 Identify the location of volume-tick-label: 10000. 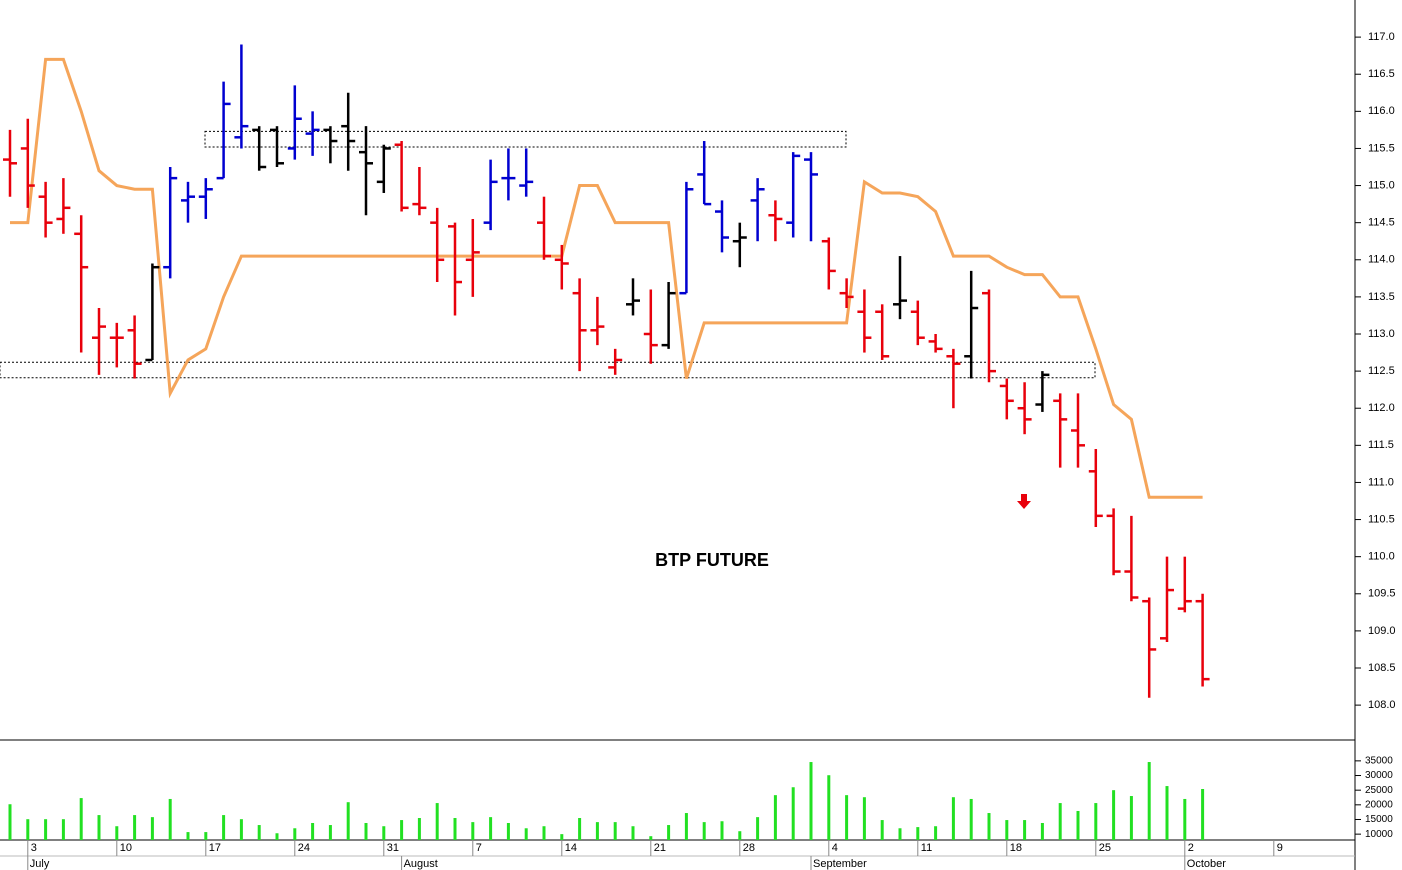
(1379, 834).